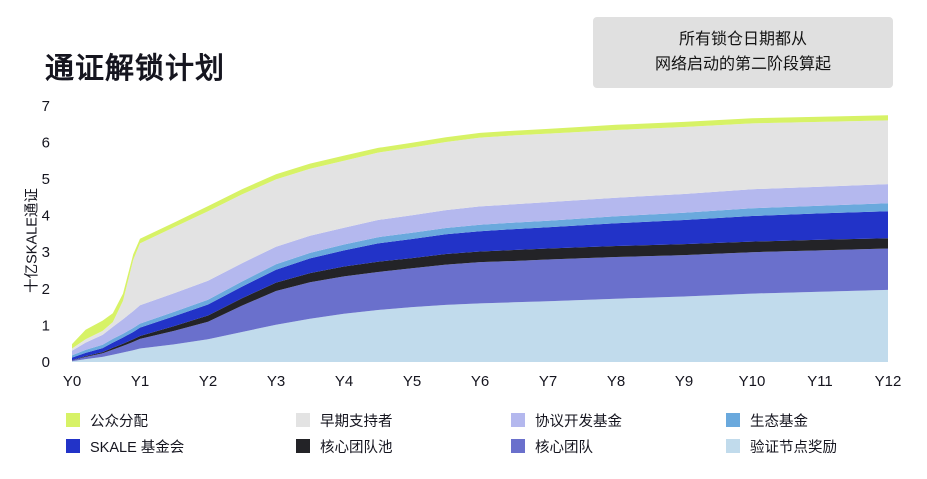 The width and height of the screenshot is (927, 479). Describe the element at coordinates (733, 446) in the screenshot. I see `legend-swatch-validator-rewards` at that location.